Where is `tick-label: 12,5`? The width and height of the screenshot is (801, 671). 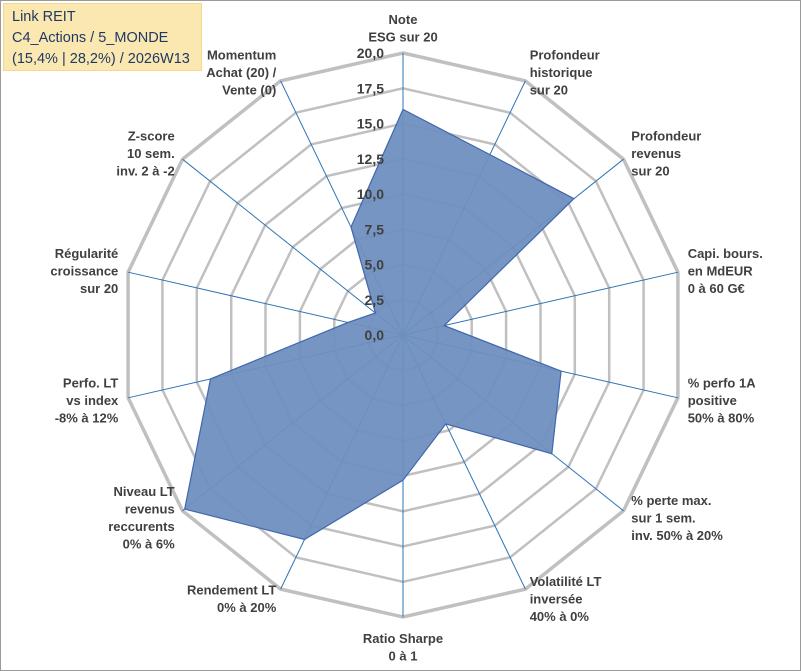
tick-label: 12,5 is located at coordinates (370, 159).